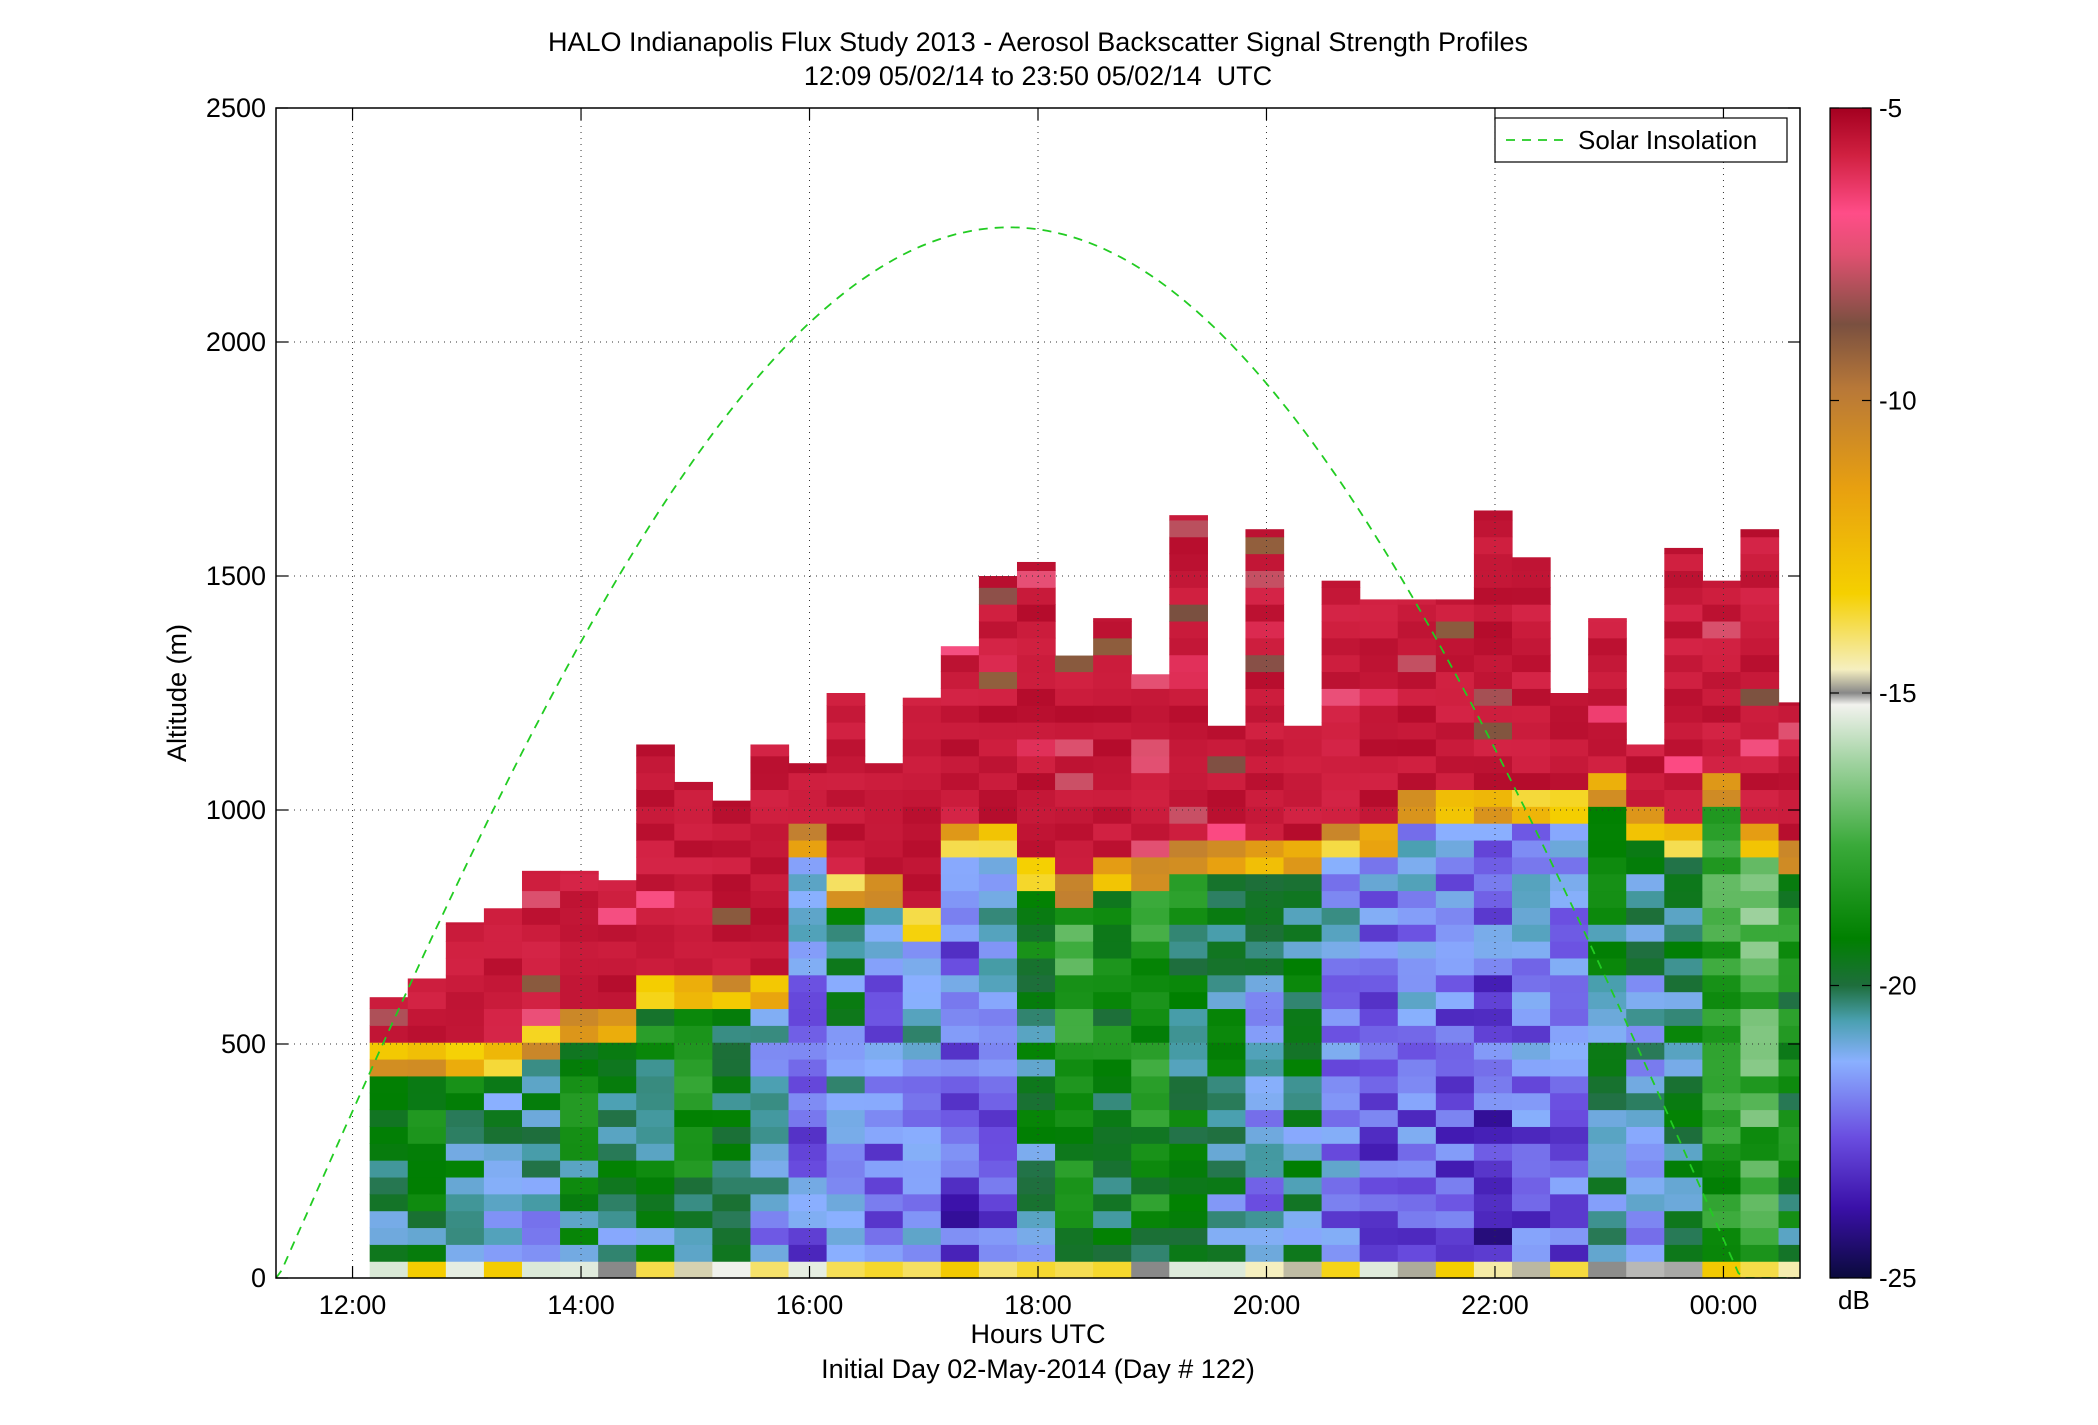  I want to click on y-tick-label: 2500, so click(236, 108).